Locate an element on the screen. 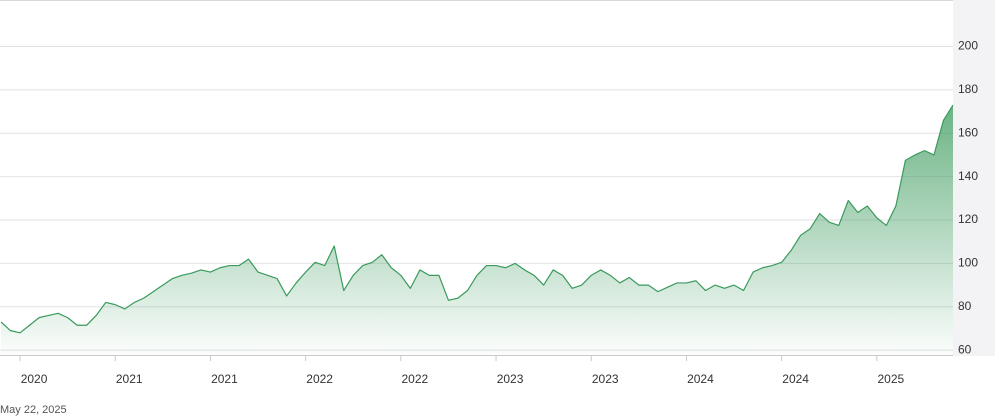  y-tick-label: 80 is located at coordinates (965, 306).